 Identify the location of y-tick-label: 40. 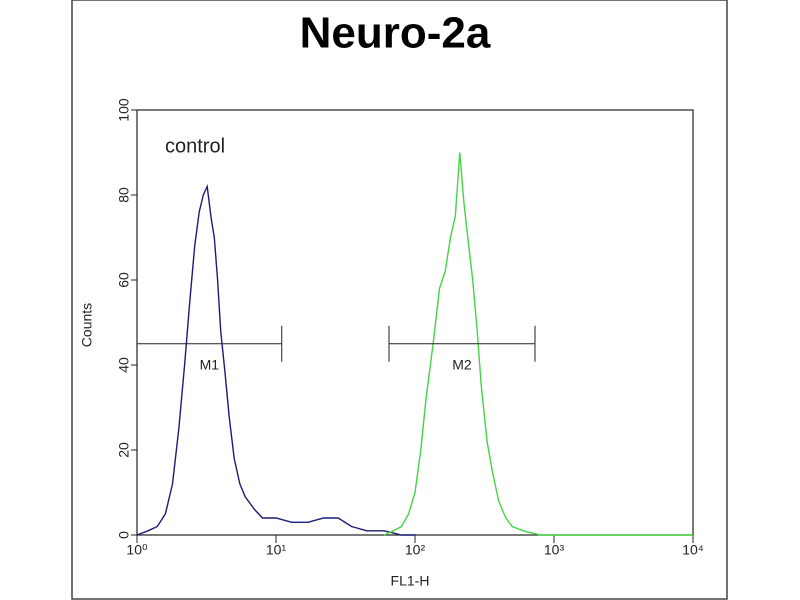
(124, 365).